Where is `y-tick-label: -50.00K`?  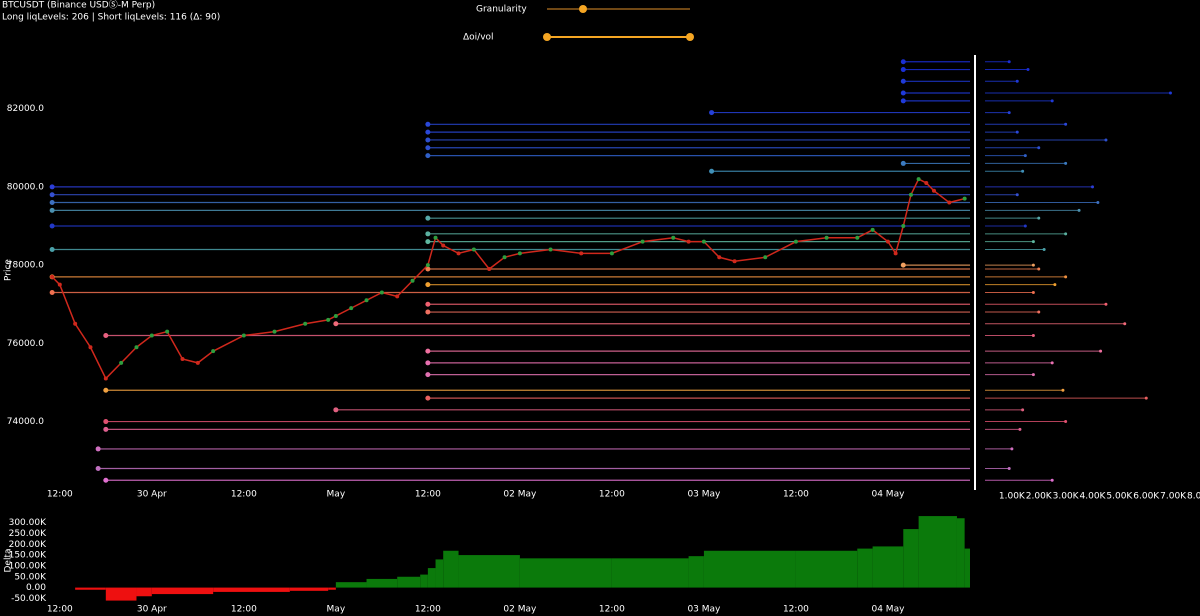 y-tick-label: -50.00K is located at coordinates (29, 599).